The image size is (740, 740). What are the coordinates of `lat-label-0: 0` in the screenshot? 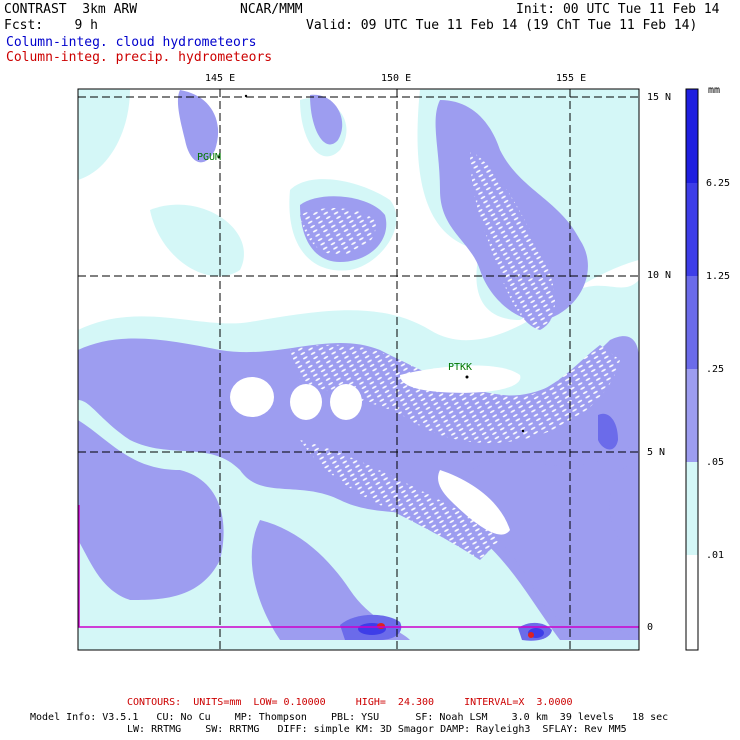 It's located at (650, 627).